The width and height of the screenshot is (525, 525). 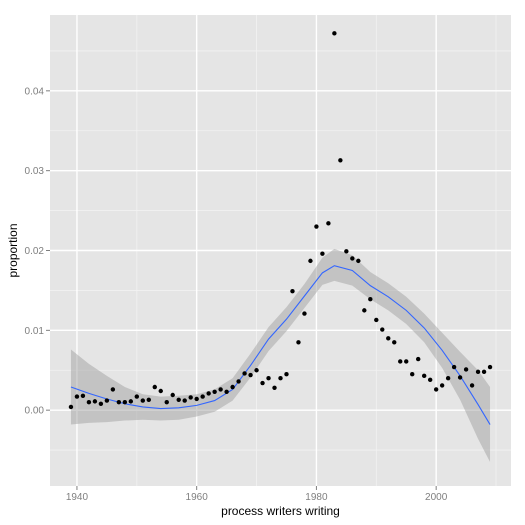 What do you see at coordinates (436, 497) in the screenshot?
I see `x-tick-label: 2000` at bounding box center [436, 497].